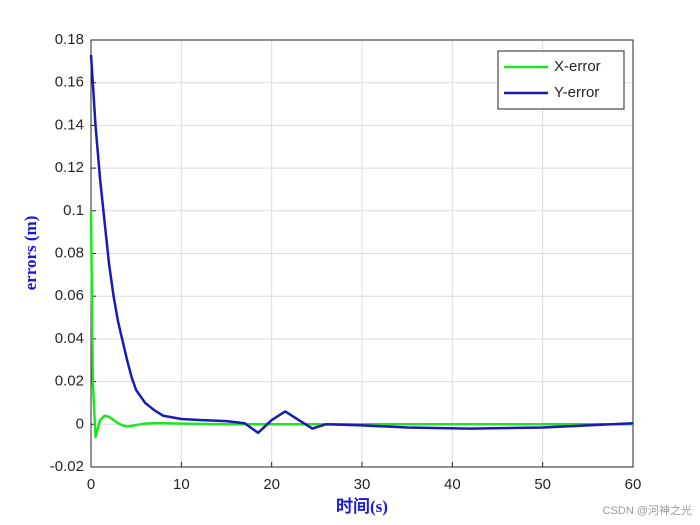  Describe the element at coordinates (647, 510) in the screenshot. I see `watermark: CSDN @河神之光` at that location.